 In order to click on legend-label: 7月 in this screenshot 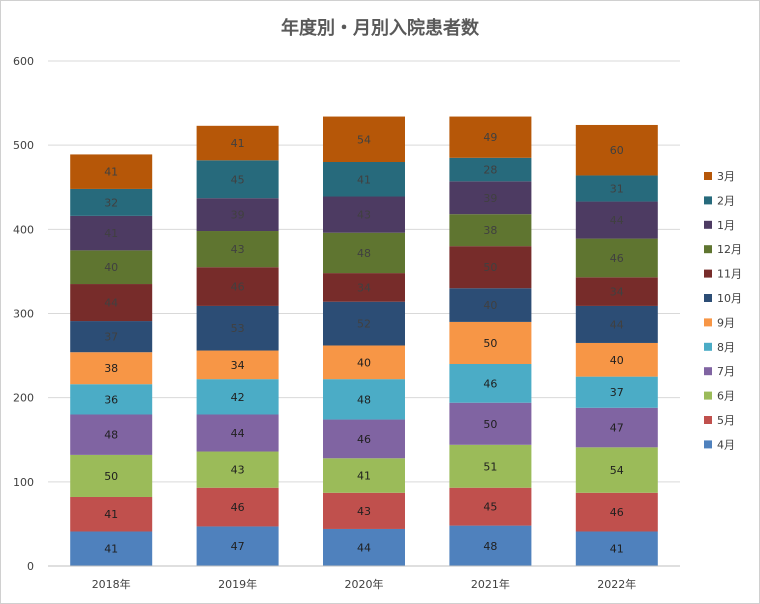, I will do `click(726, 371)`.